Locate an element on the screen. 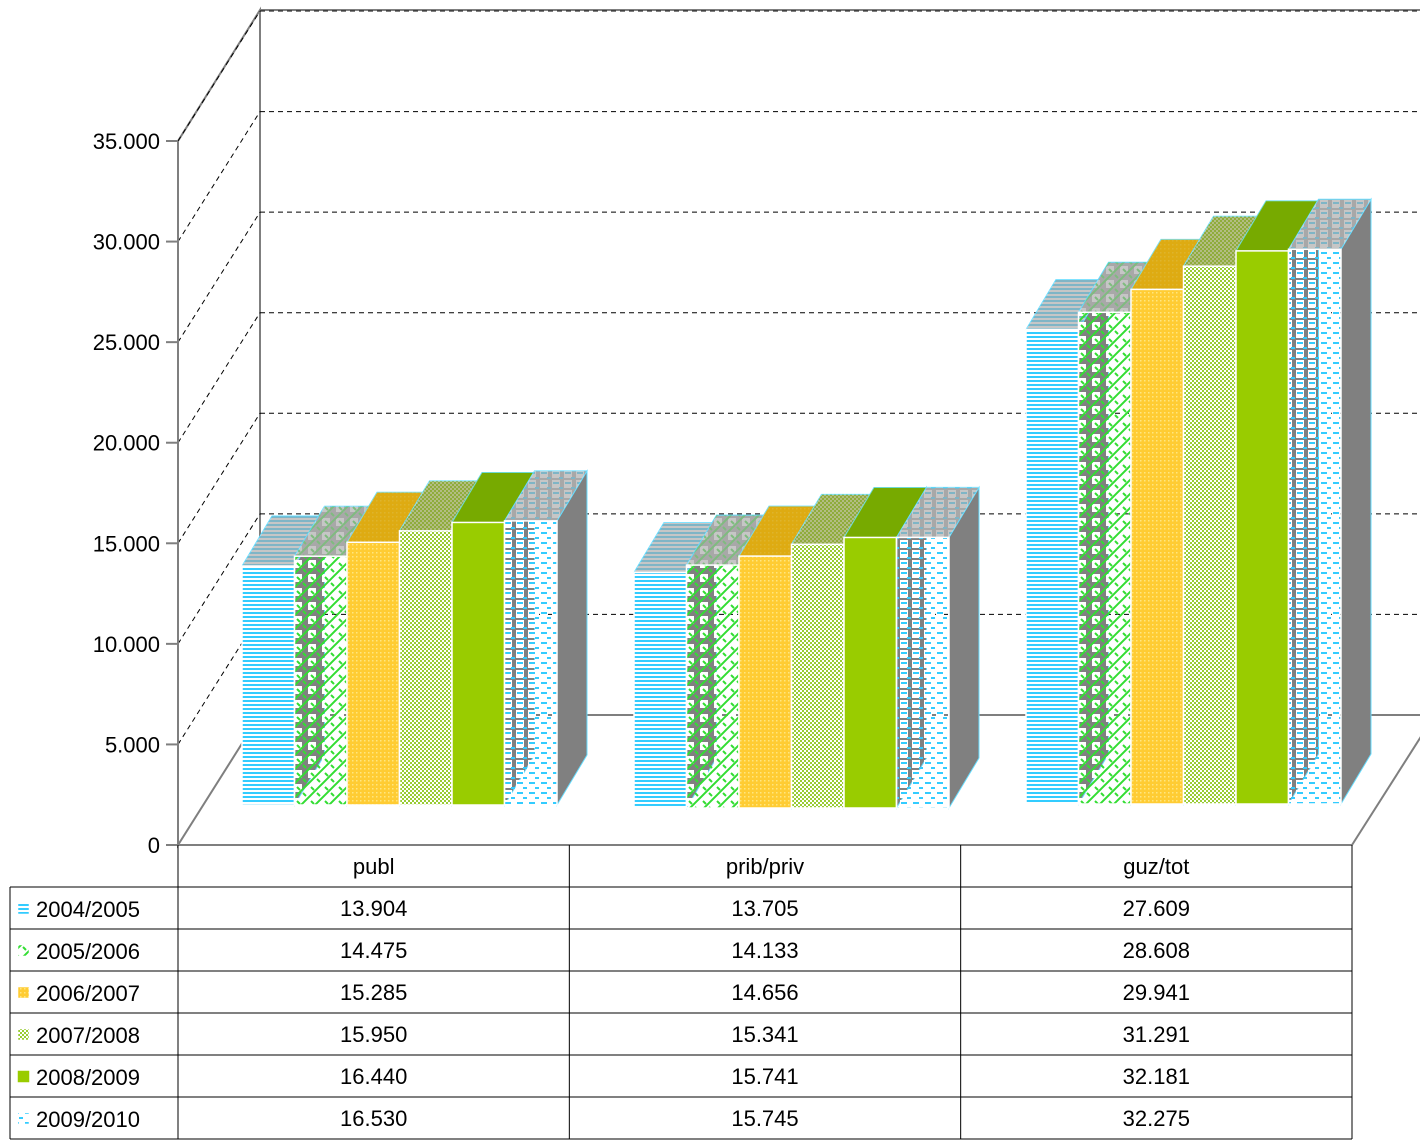 The image size is (1420, 1145). table-value: 14.133 is located at coordinates (764, 950).